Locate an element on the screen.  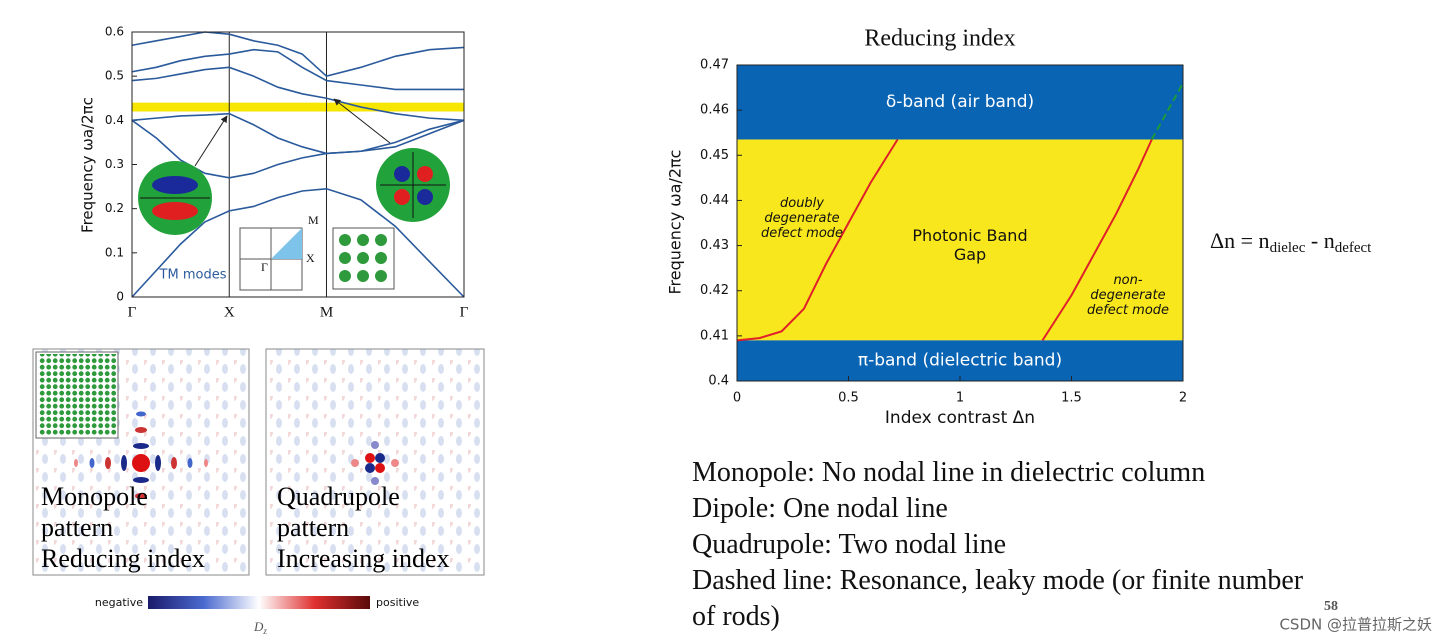
colorbar-label: Dz is located at coordinates (260, 627).